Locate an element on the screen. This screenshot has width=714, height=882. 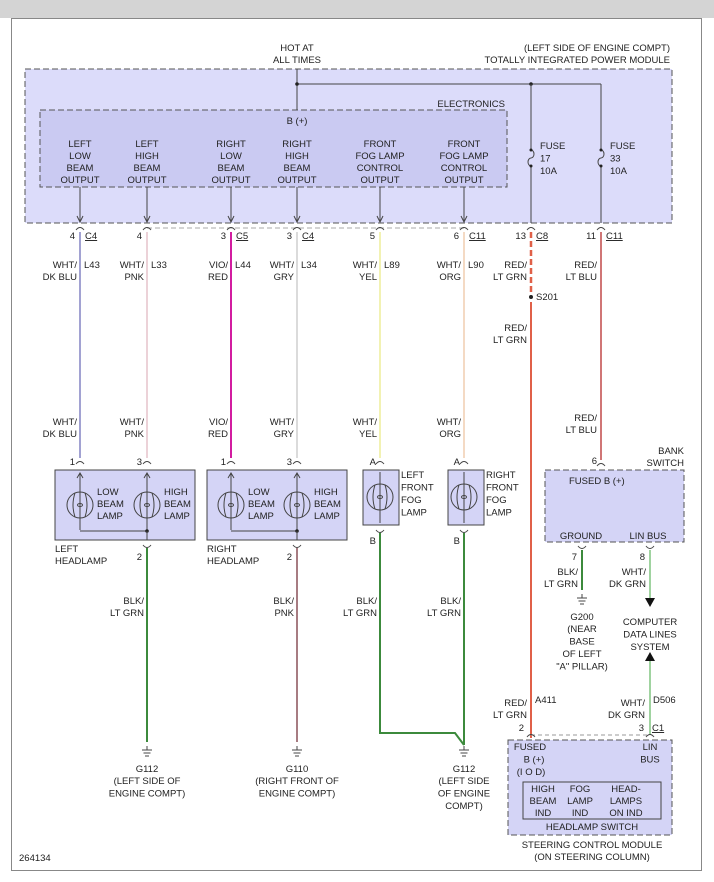
output-label: LEFT is located at coordinates (79, 144).